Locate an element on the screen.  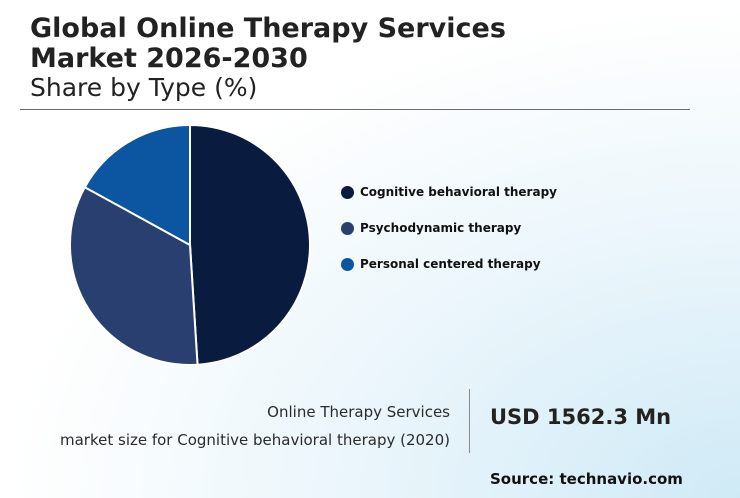
market-size-value: USD 1562.3 Mn is located at coordinates (581, 417).